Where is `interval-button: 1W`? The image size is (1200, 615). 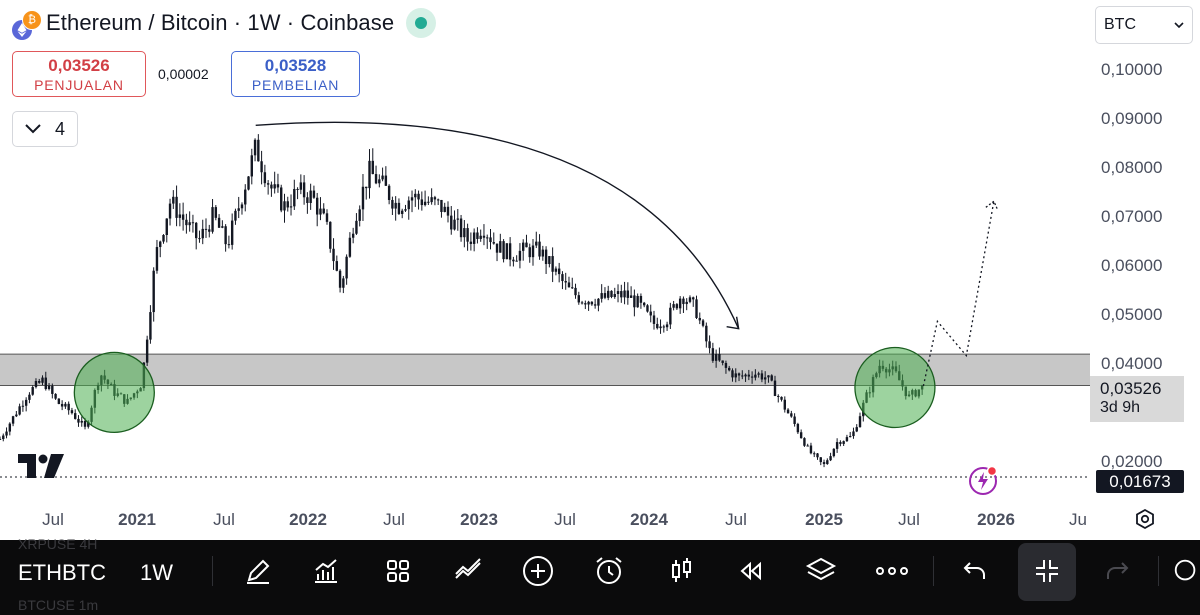
interval-button: 1W is located at coordinates (156, 572).